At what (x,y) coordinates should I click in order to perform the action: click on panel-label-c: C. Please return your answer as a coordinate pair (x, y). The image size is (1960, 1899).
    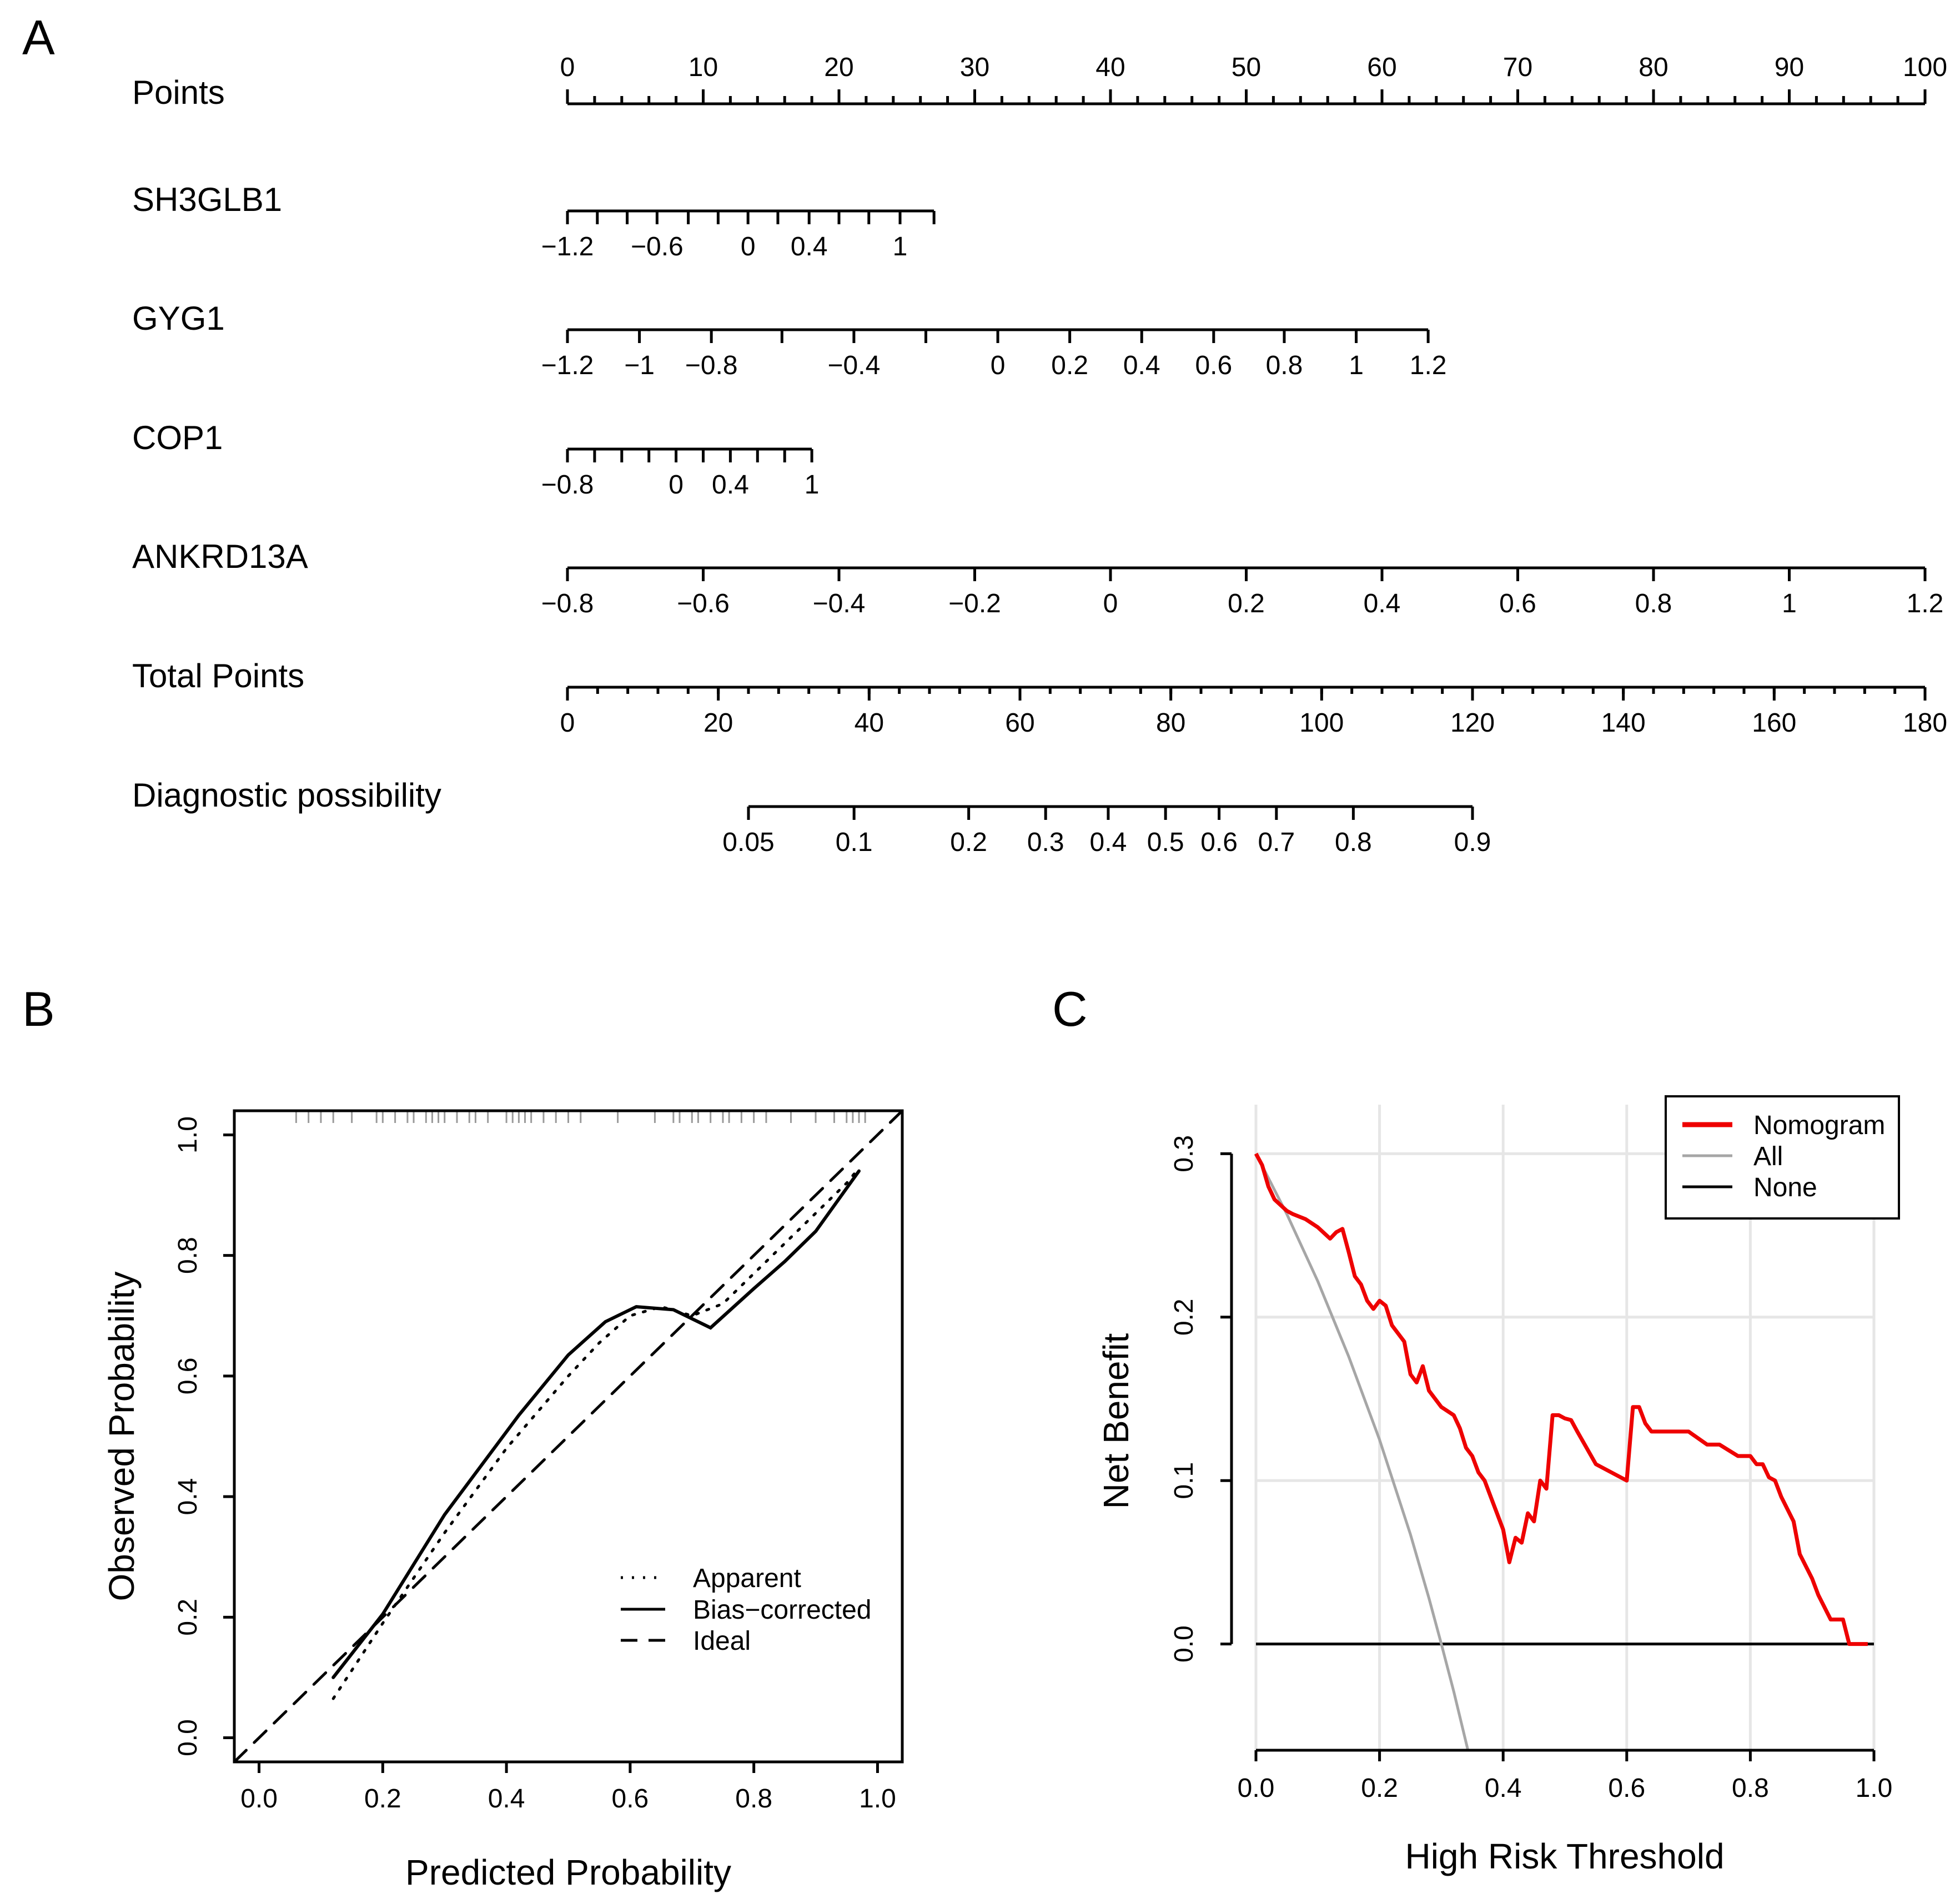
    Looking at the image, I should click on (1070, 1008).